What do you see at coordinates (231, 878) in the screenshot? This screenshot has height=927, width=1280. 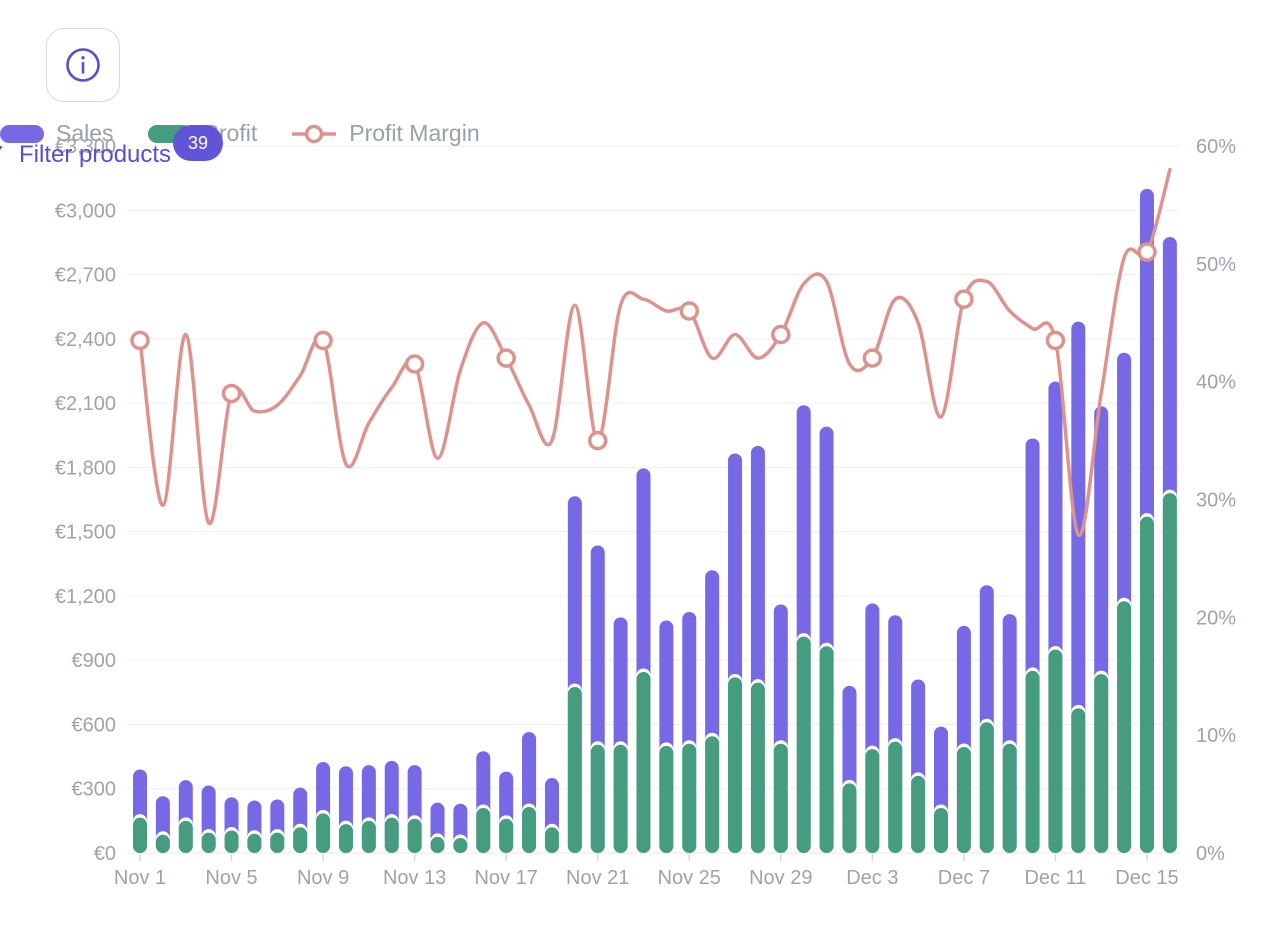 I see `svg-text: Nov 5` at bounding box center [231, 878].